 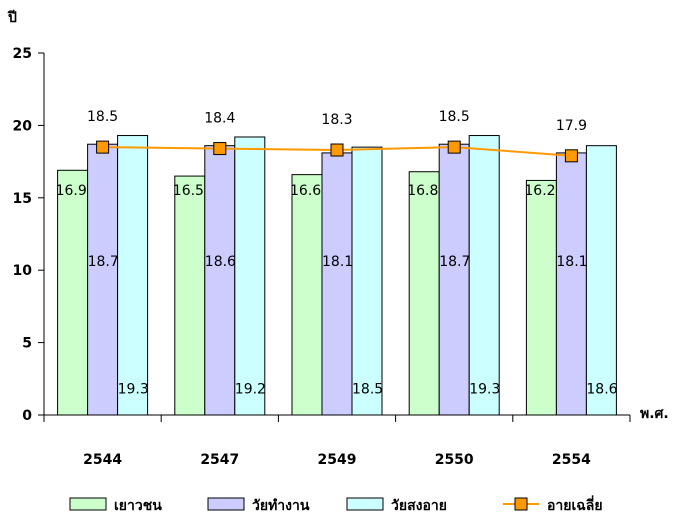 I want to click on bar-data-label: 16.9, so click(x=71, y=191).